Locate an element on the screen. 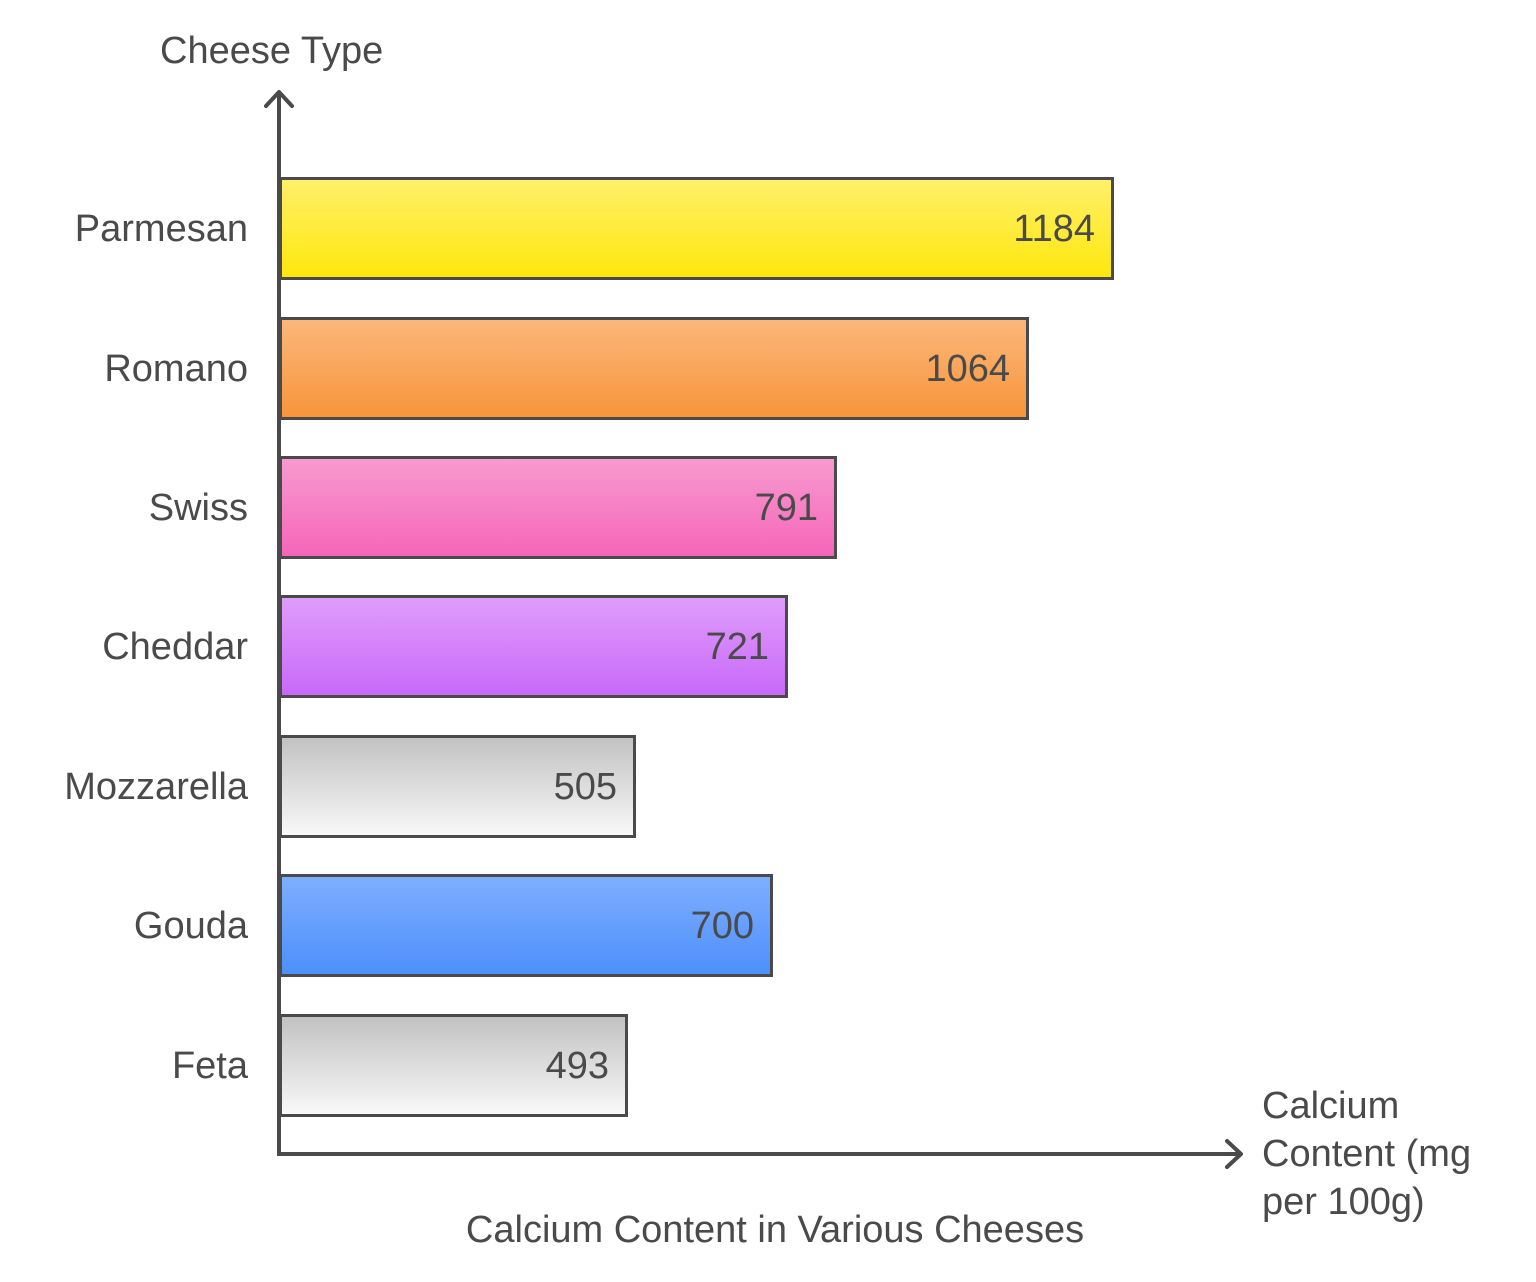  category-label-parmesan: Parmesan is located at coordinates (161, 229).